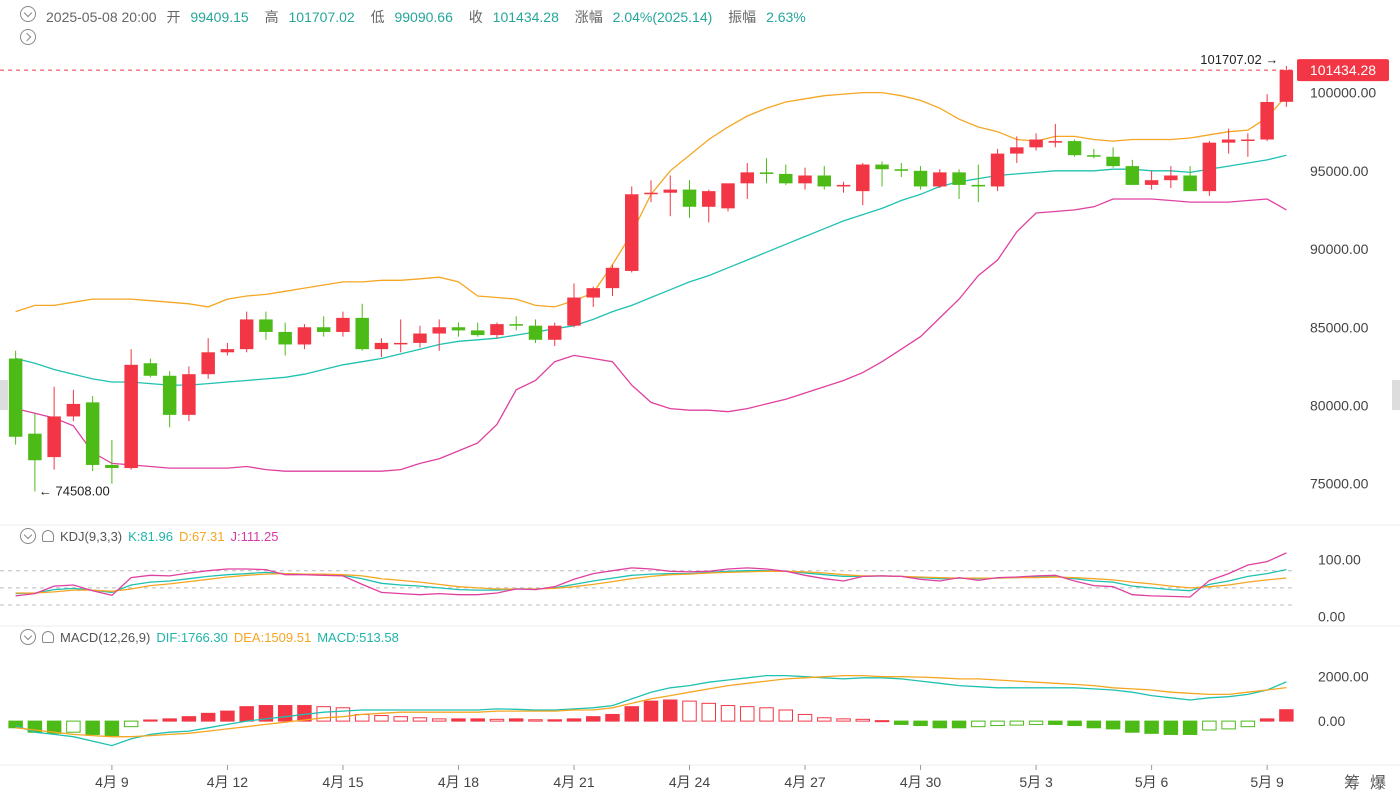 This screenshot has width=1400, height=804. Describe the element at coordinates (1352, 782) in the screenshot. I see `bottom-tool-icon: 筹` at that location.